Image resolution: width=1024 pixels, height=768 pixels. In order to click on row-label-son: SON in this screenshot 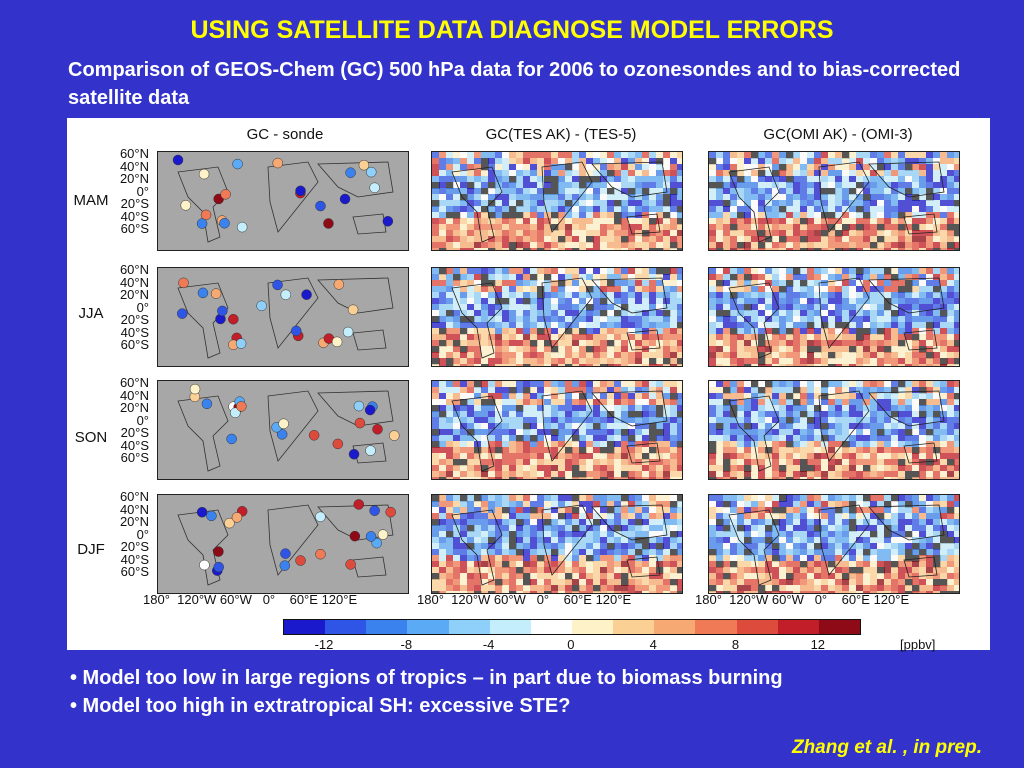, I will do `click(91, 437)`.